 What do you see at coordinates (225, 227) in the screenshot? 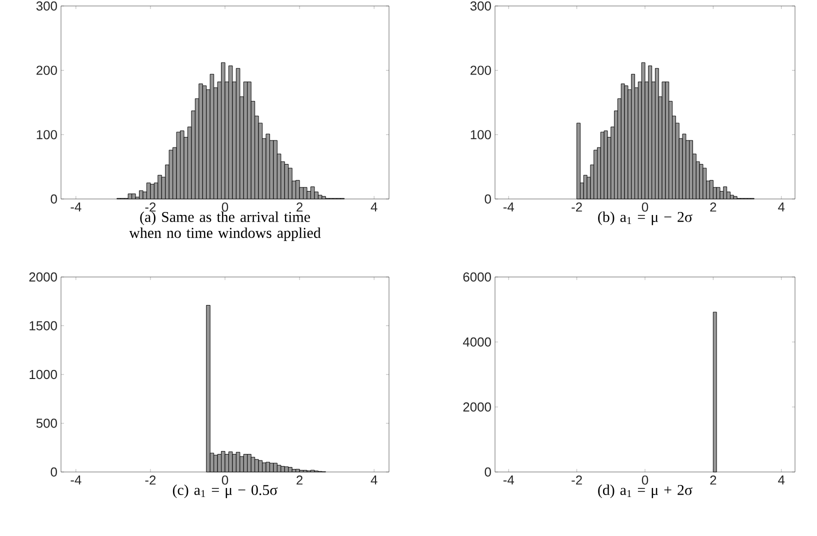
I see `x-axis-title: (a) Same as the arrival time when no time windows applied` at bounding box center [225, 227].